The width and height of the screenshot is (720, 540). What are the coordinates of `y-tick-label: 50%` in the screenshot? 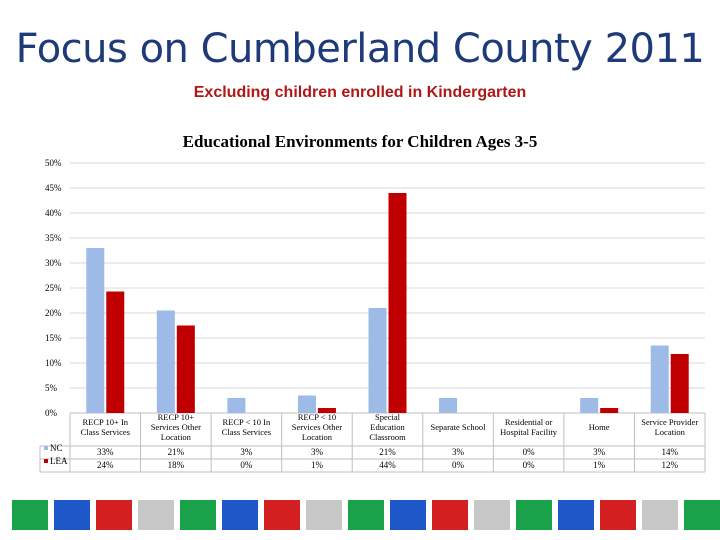 It's located at (53, 163).